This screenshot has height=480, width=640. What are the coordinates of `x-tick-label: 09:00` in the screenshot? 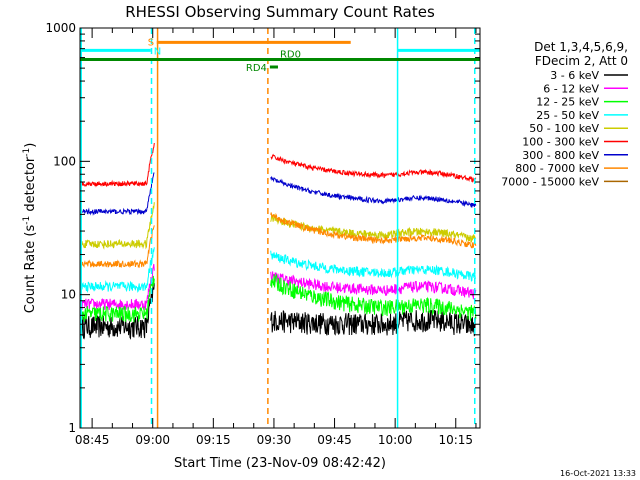 It's located at (152, 440).